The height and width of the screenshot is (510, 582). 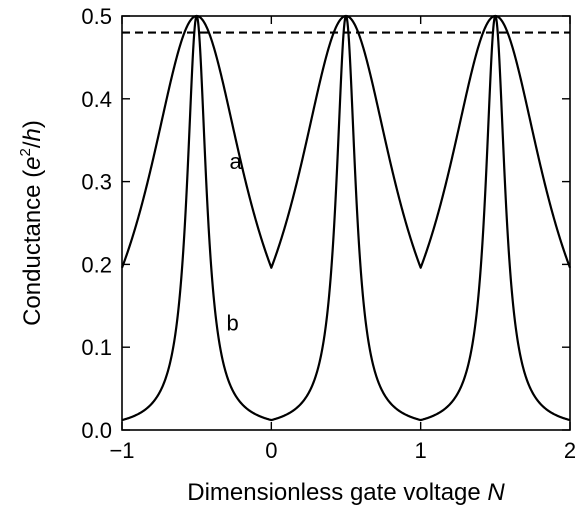 What do you see at coordinates (421, 450) in the screenshot?
I see `x-tick-label: 1` at bounding box center [421, 450].